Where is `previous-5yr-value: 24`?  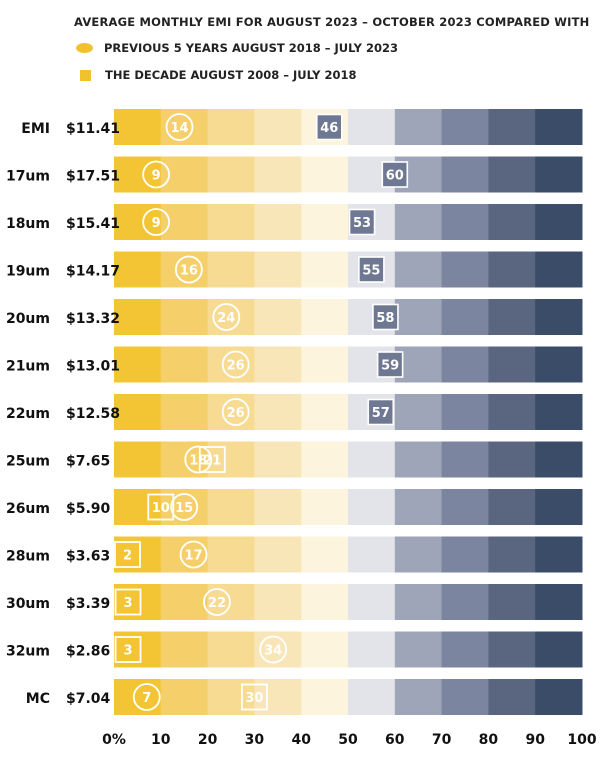
previous-5yr-value: 24 is located at coordinates (226, 318).